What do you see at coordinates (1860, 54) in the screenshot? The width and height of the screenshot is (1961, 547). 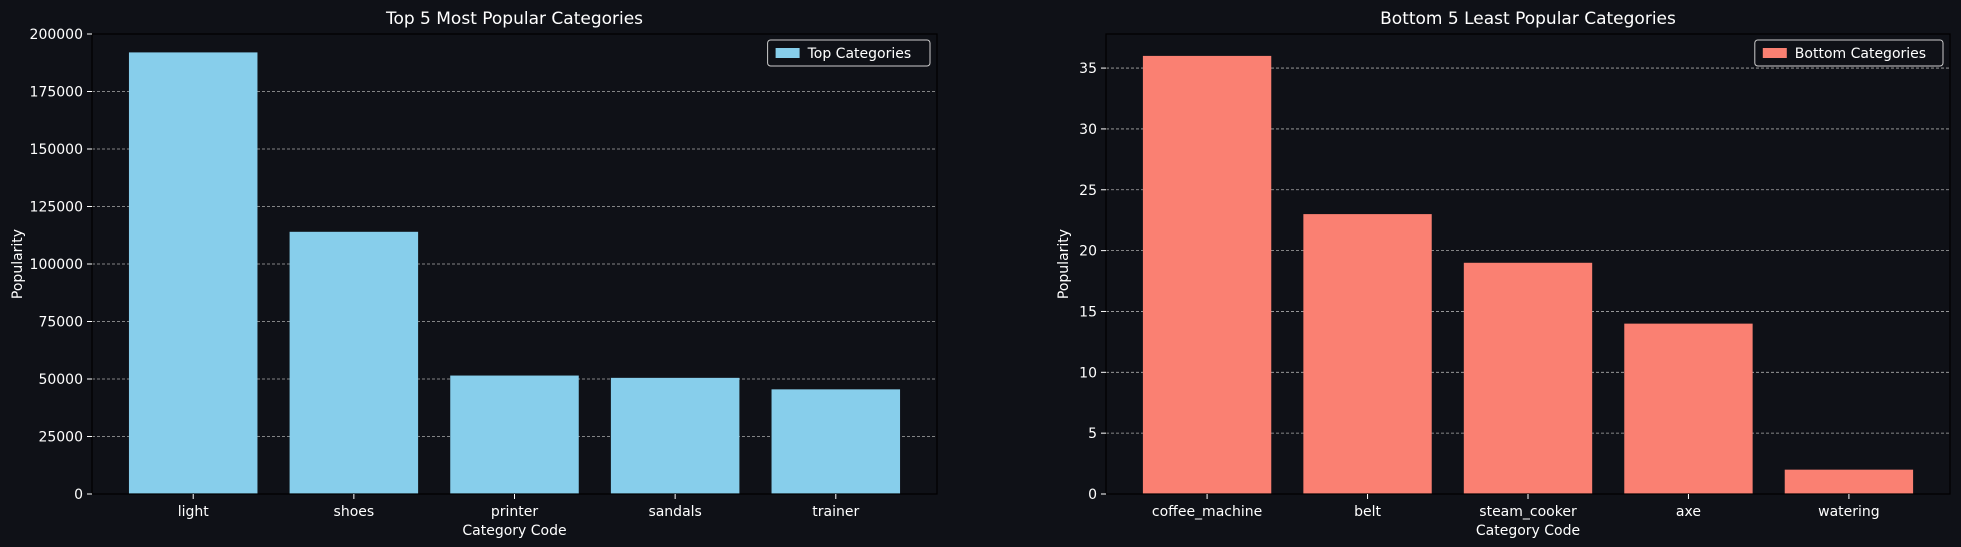 I see `legend-label: Bottom Categories` at bounding box center [1860, 54].